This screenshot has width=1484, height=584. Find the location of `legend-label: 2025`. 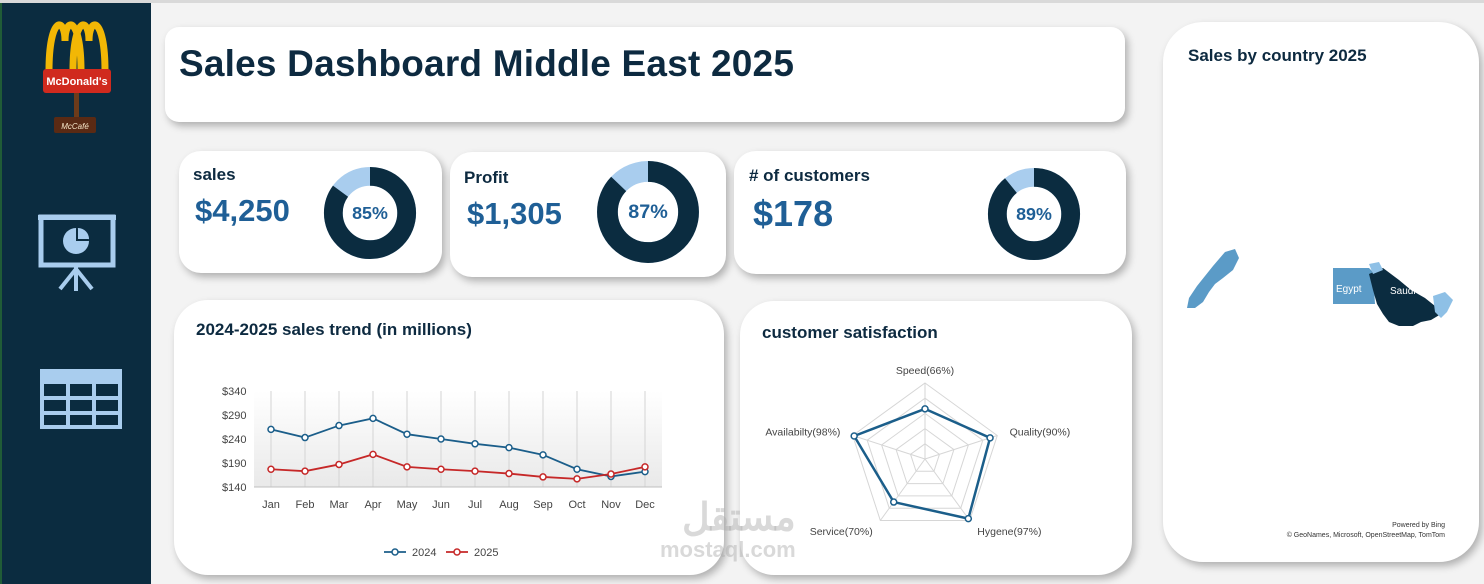

legend-label: 2025 is located at coordinates (486, 553).